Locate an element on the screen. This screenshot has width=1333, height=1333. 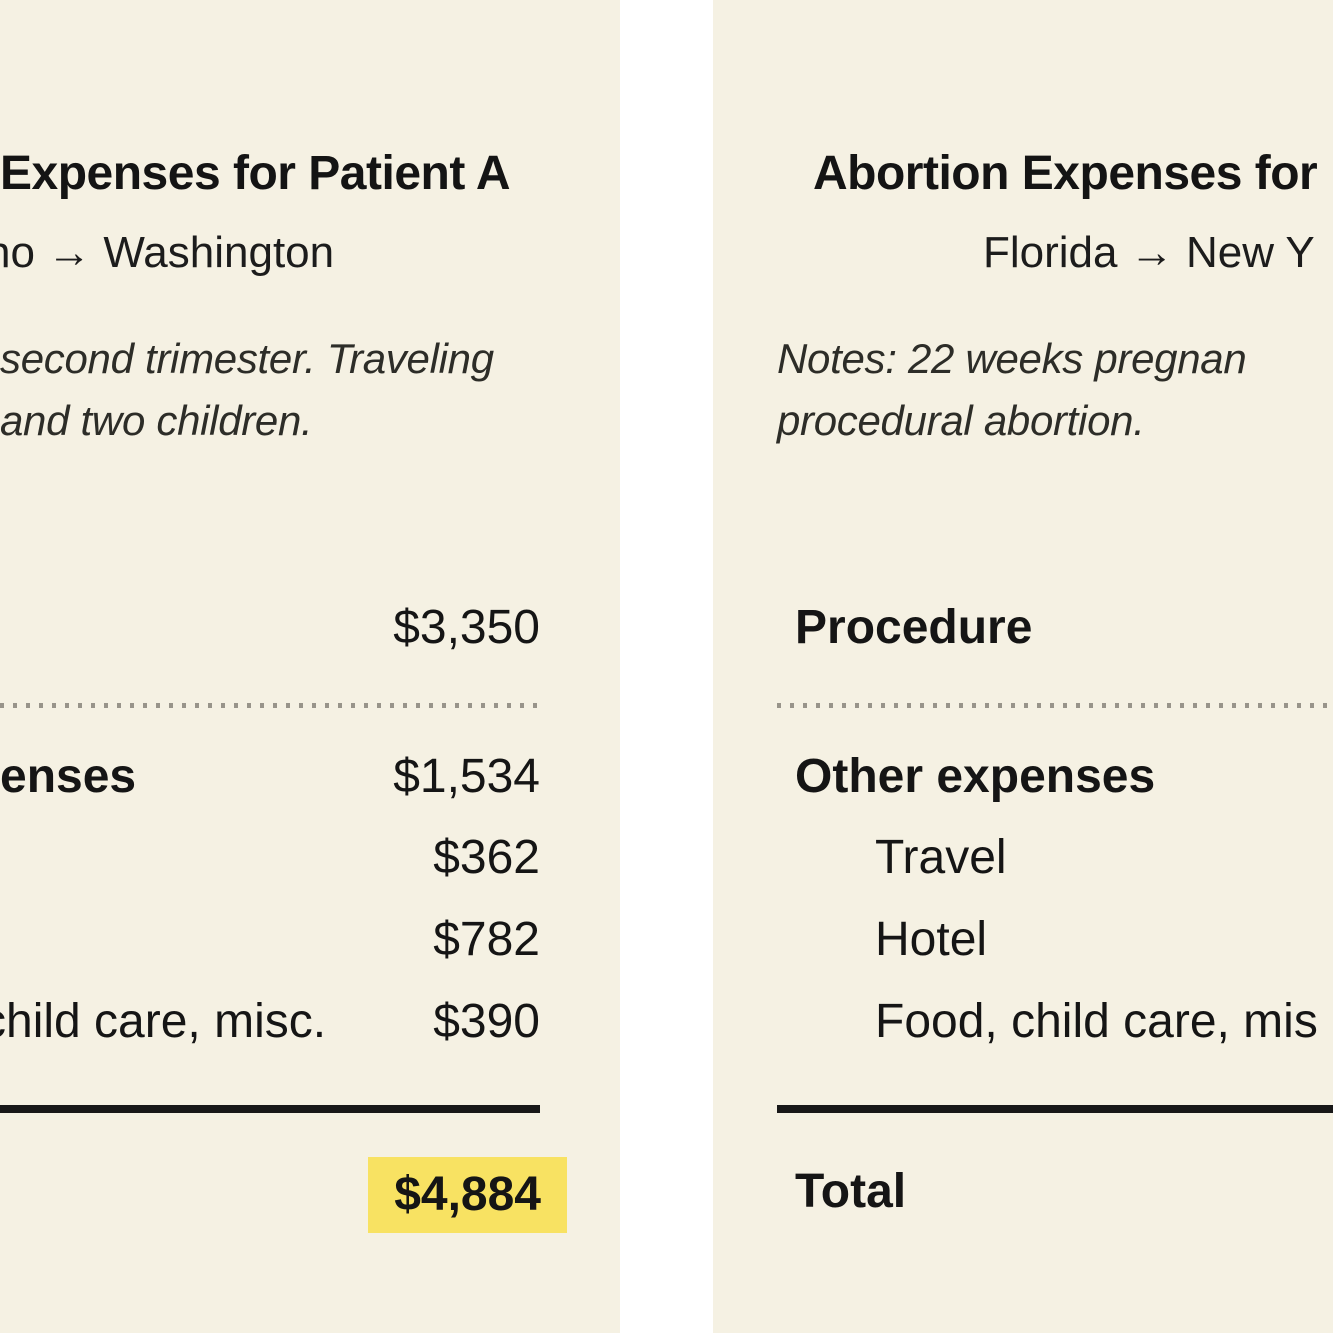
row-amount: $782 is located at coordinates (486, 939).